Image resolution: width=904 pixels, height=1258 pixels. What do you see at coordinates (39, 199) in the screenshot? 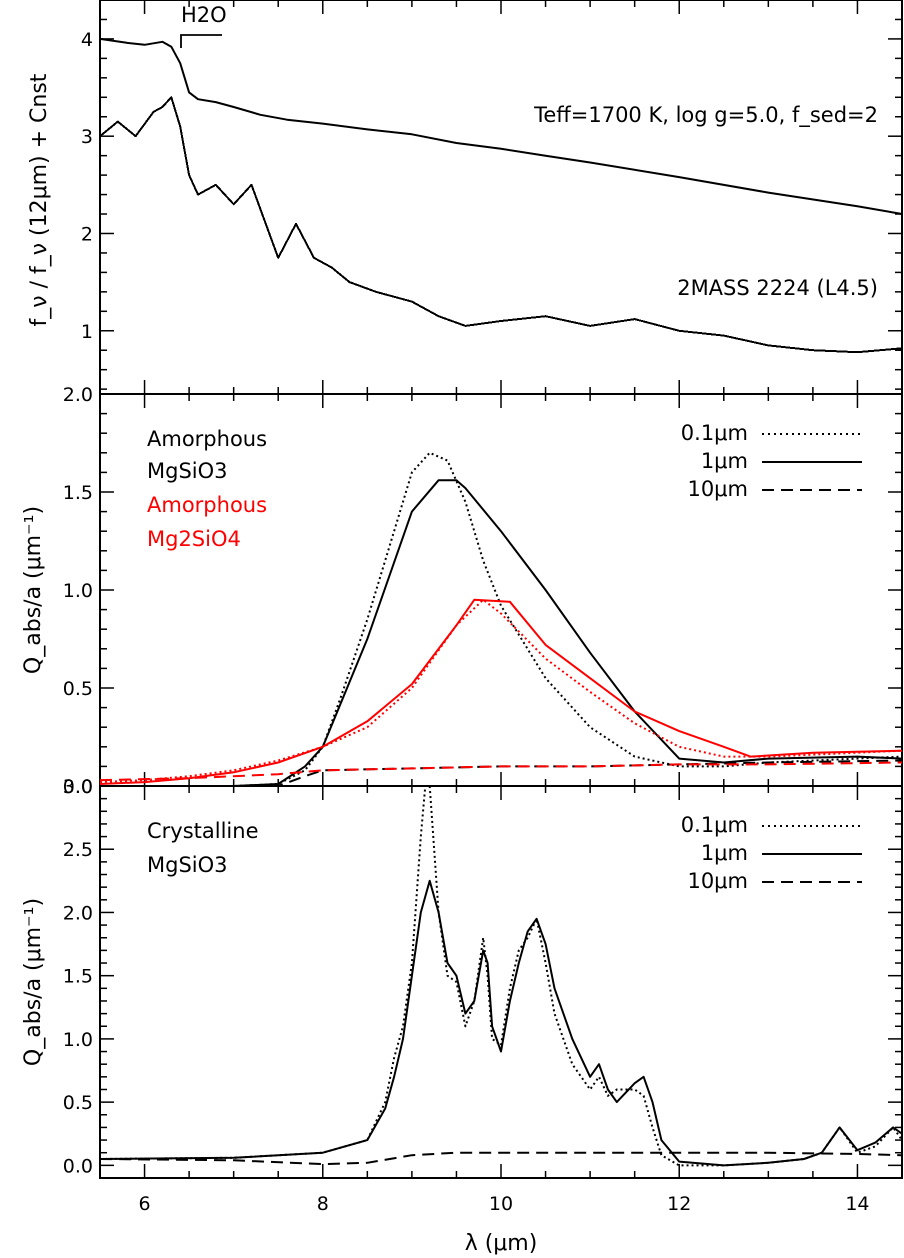
I see `top-y-axis-title: f_ν / f_ν (12μm) + Cnst` at bounding box center [39, 199].